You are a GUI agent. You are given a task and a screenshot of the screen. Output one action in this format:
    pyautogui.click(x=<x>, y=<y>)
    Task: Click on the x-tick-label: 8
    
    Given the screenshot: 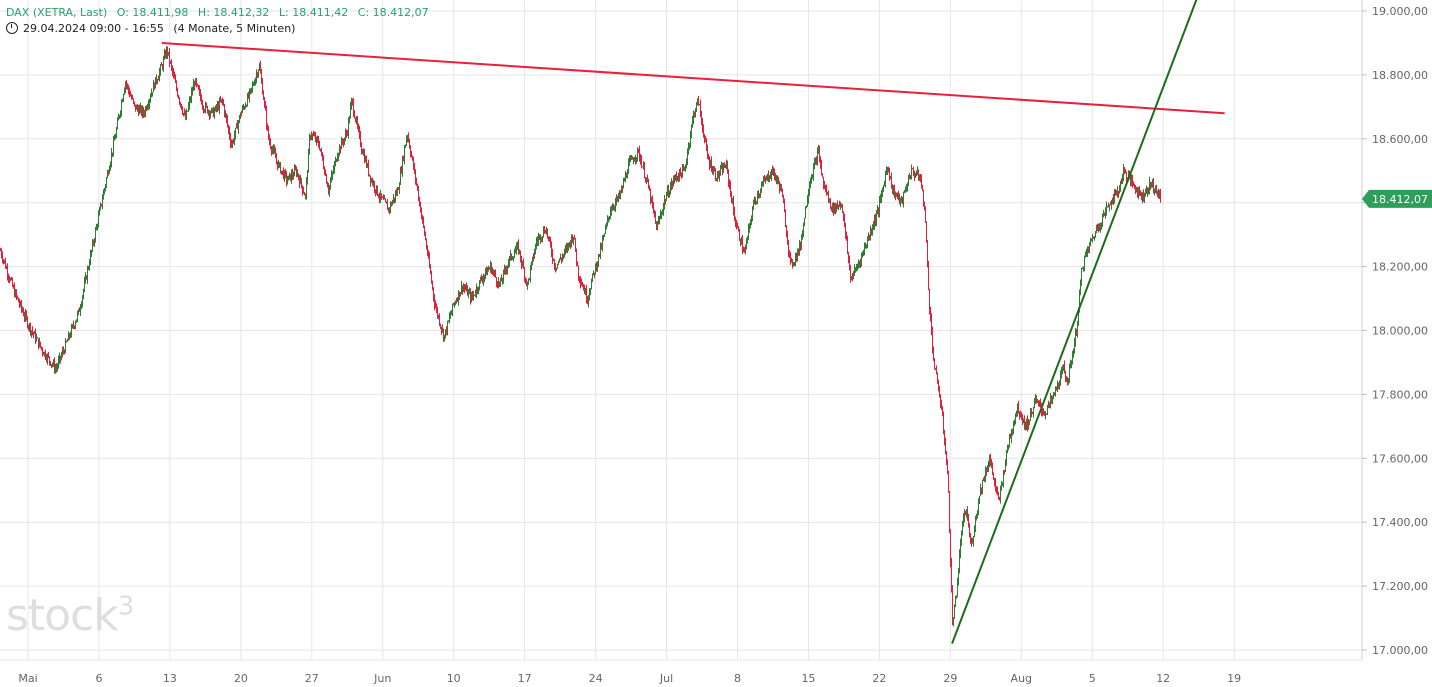 What is the action you would take?
    pyautogui.click(x=737, y=678)
    